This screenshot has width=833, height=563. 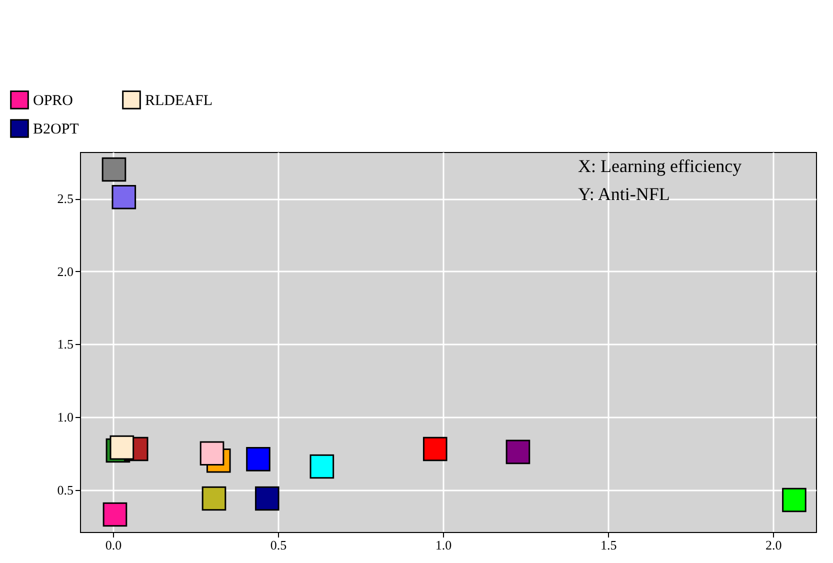 What do you see at coordinates (65, 490) in the screenshot?
I see `y-tick-label: 0.5` at bounding box center [65, 490].